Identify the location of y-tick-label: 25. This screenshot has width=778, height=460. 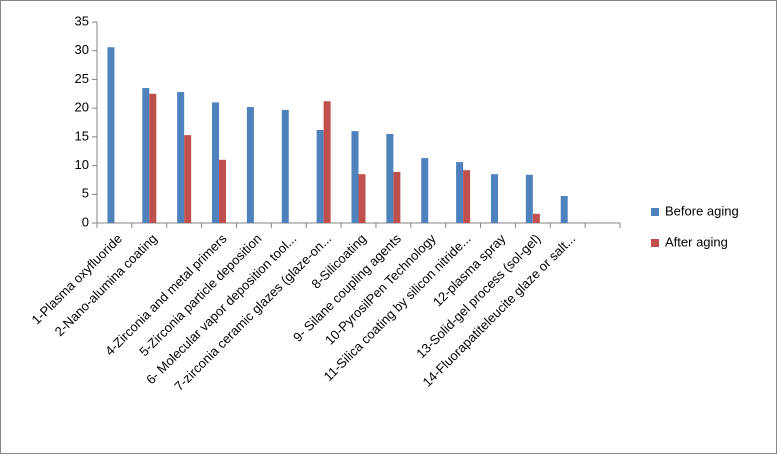
(82, 78).